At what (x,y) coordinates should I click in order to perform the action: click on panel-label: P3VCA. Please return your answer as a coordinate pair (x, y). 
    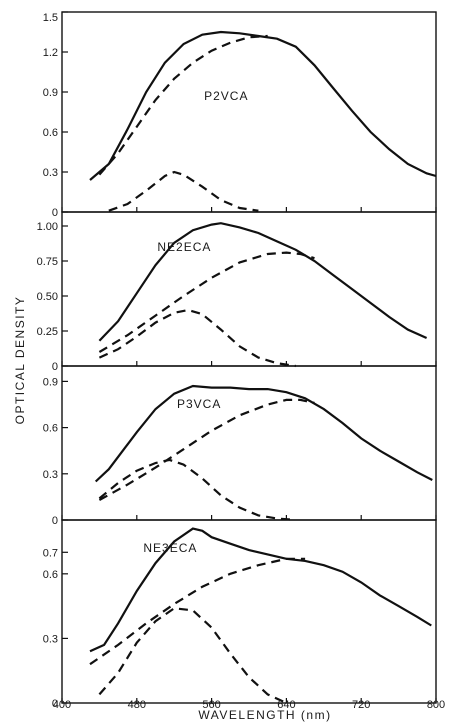
    Looking at the image, I should click on (199, 404).